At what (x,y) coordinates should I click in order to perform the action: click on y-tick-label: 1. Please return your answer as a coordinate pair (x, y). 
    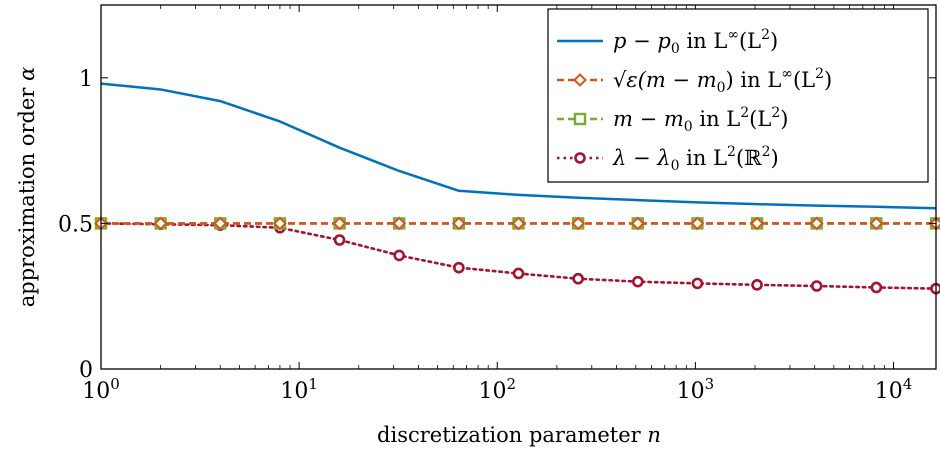
    Looking at the image, I should click on (86, 79).